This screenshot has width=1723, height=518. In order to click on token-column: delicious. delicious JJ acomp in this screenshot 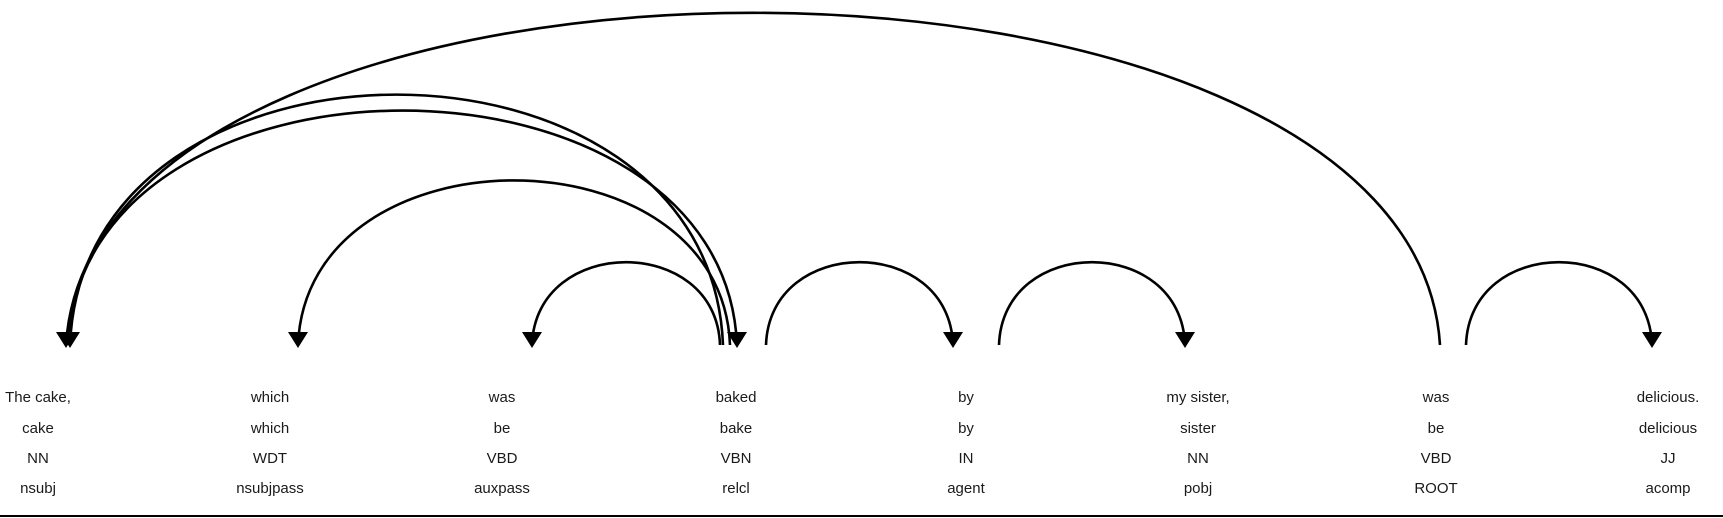, I will do `click(1668, 443)`.